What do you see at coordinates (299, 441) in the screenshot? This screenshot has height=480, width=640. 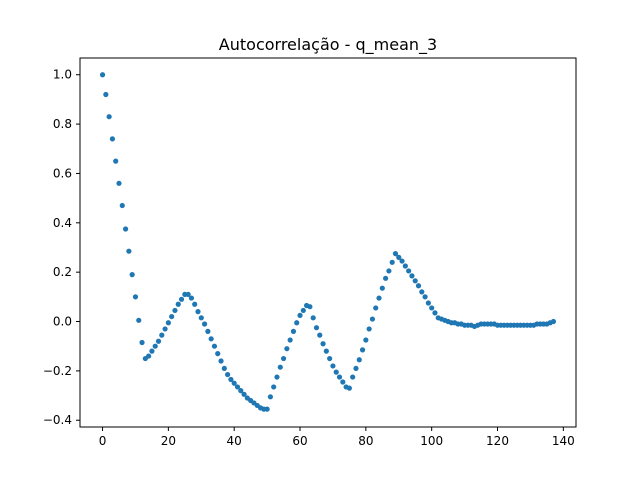 I see `x-tick-label: 60` at bounding box center [299, 441].